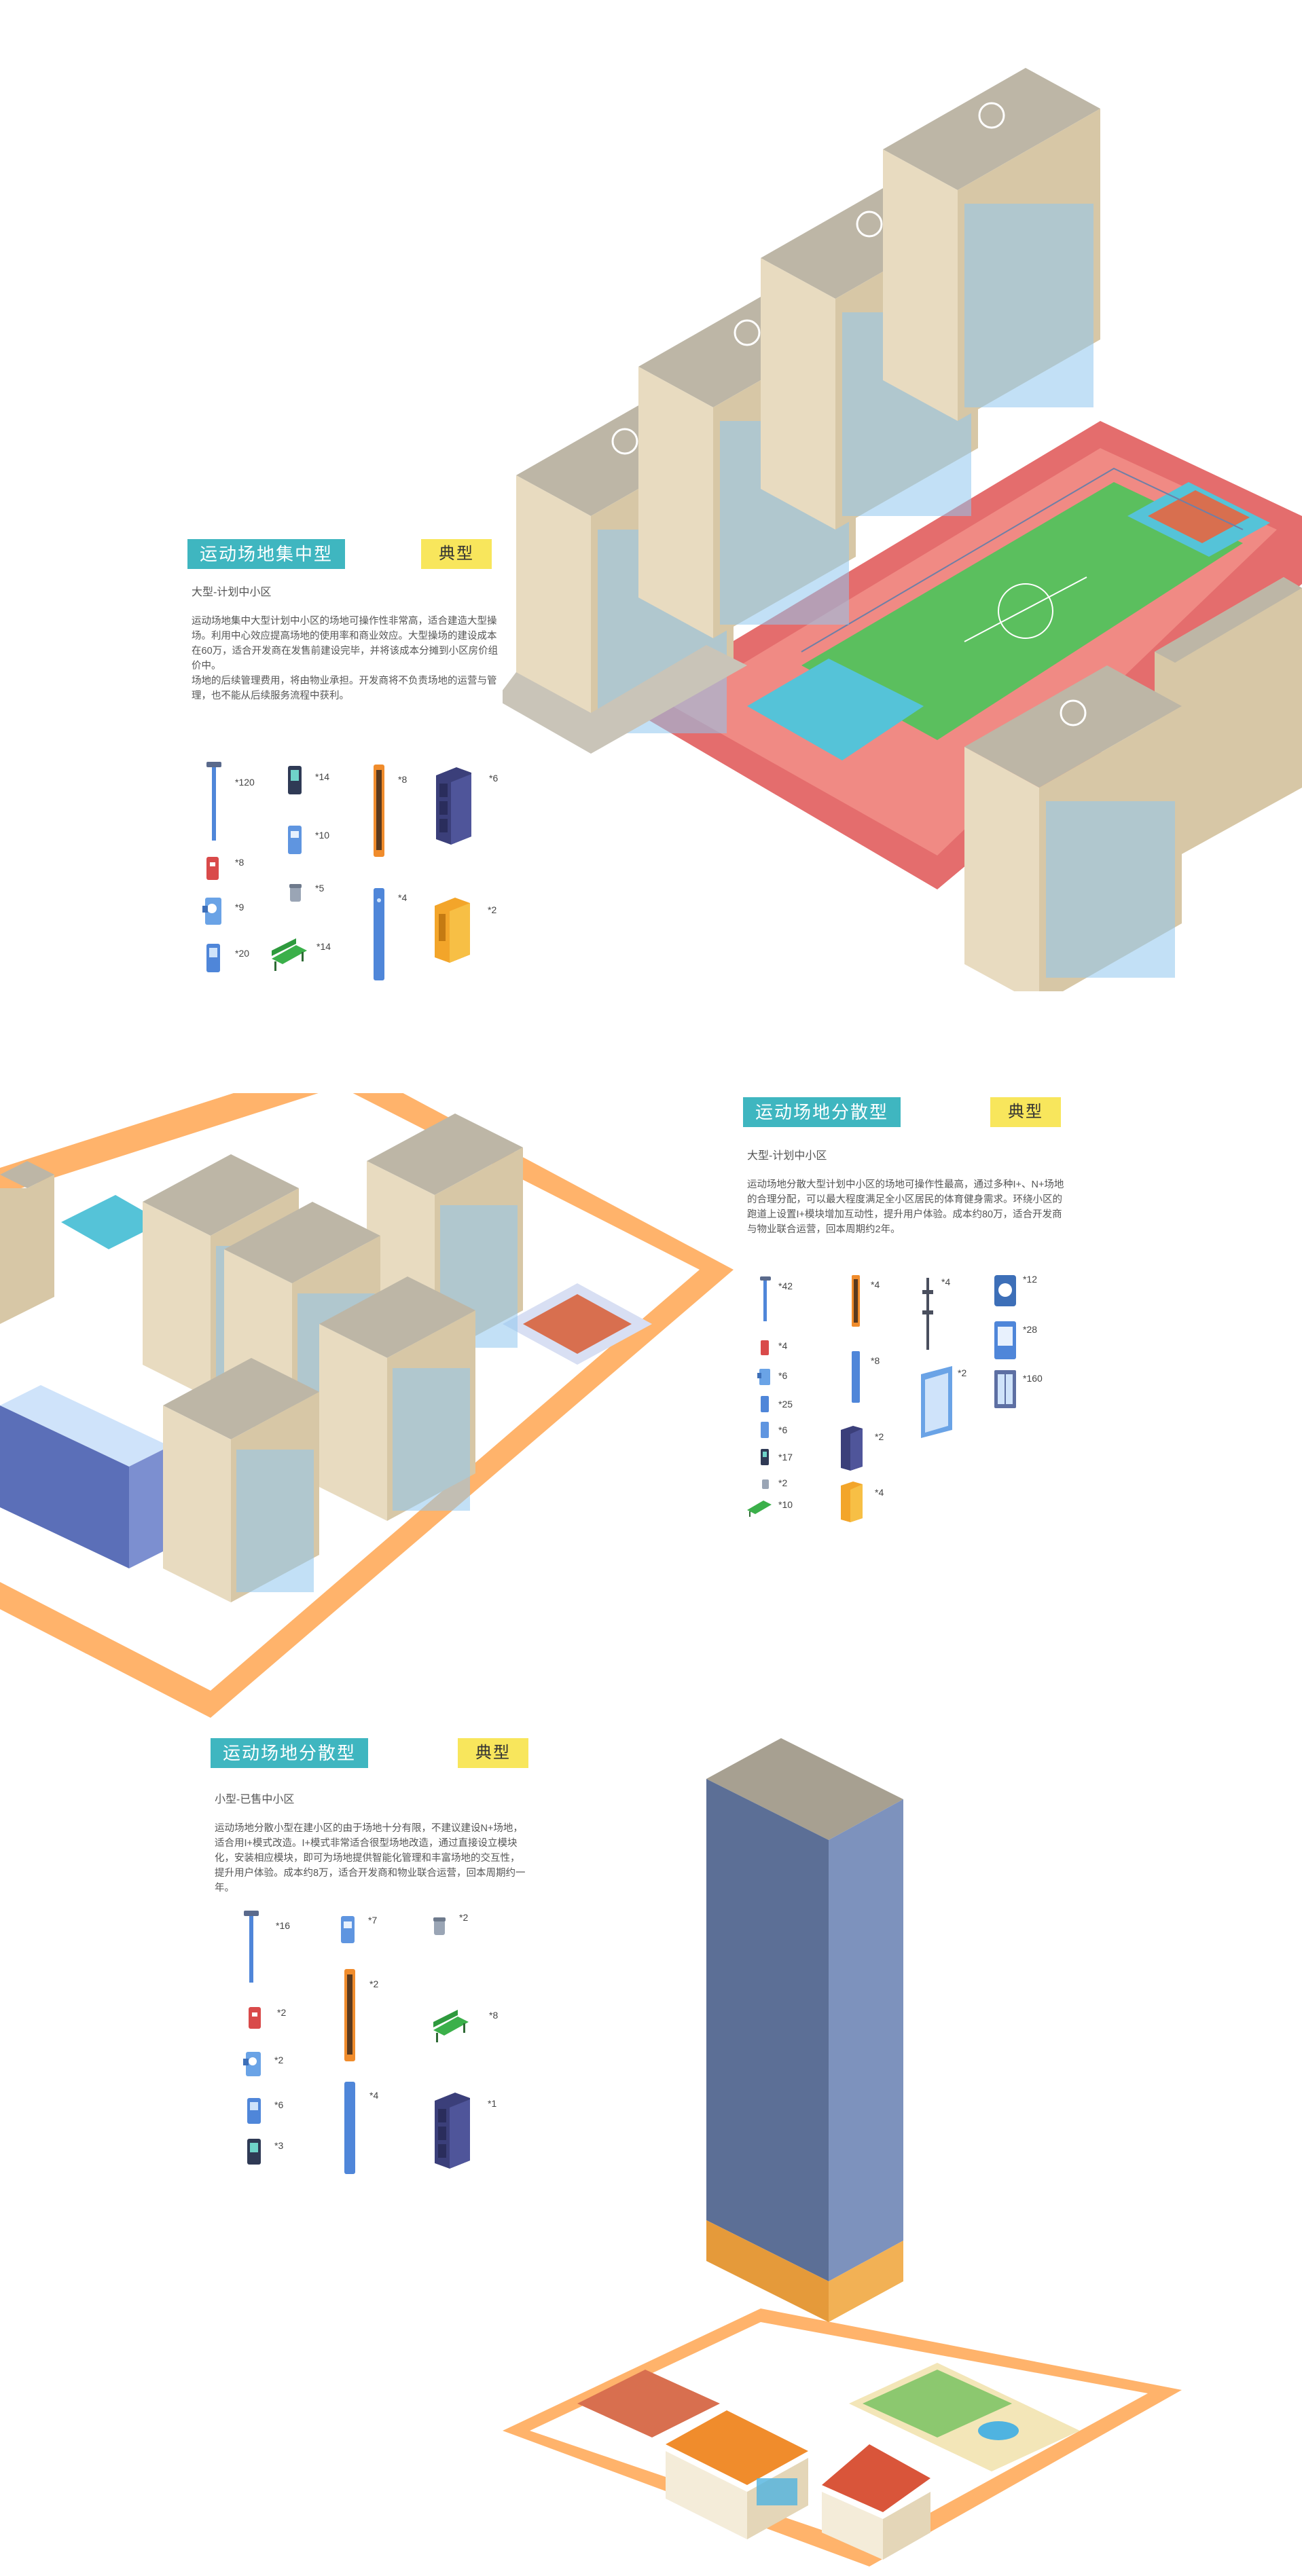 This screenshot has height=2576, width=1302. I want to click on tennis-court, so click(1199, 516).